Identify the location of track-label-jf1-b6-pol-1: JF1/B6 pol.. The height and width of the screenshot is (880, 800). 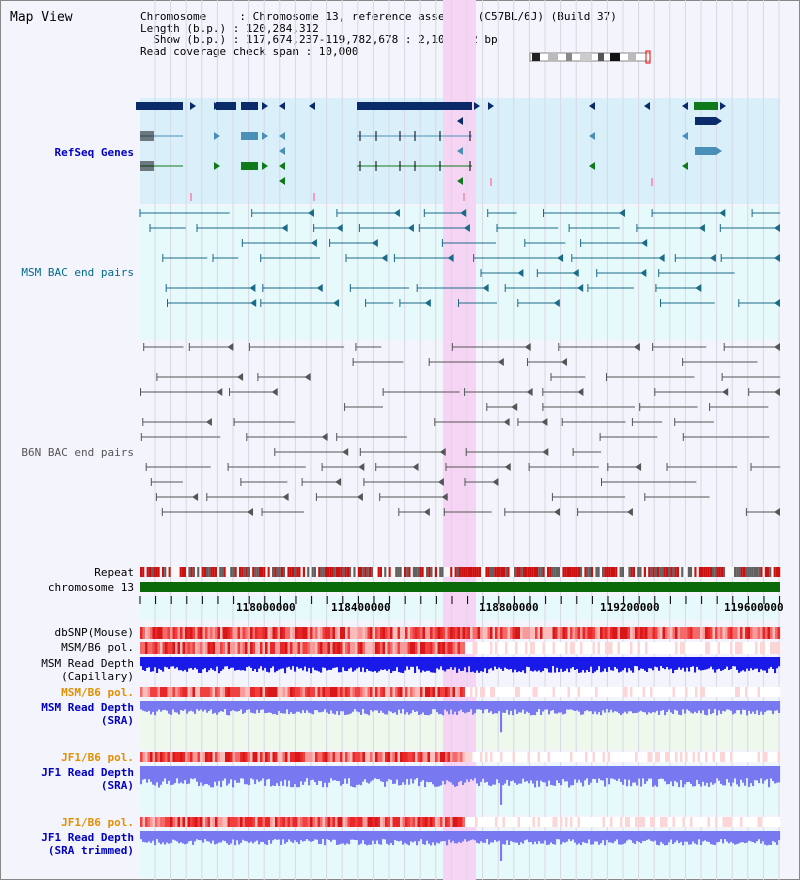
(97, 757).